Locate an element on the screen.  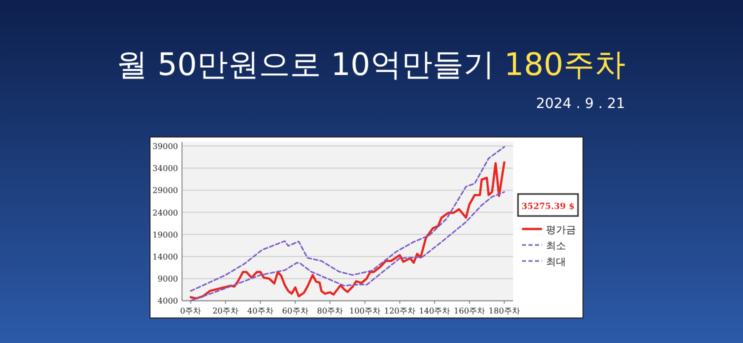
x-tick-label: 20주차 is located at coordinates (225, 311).